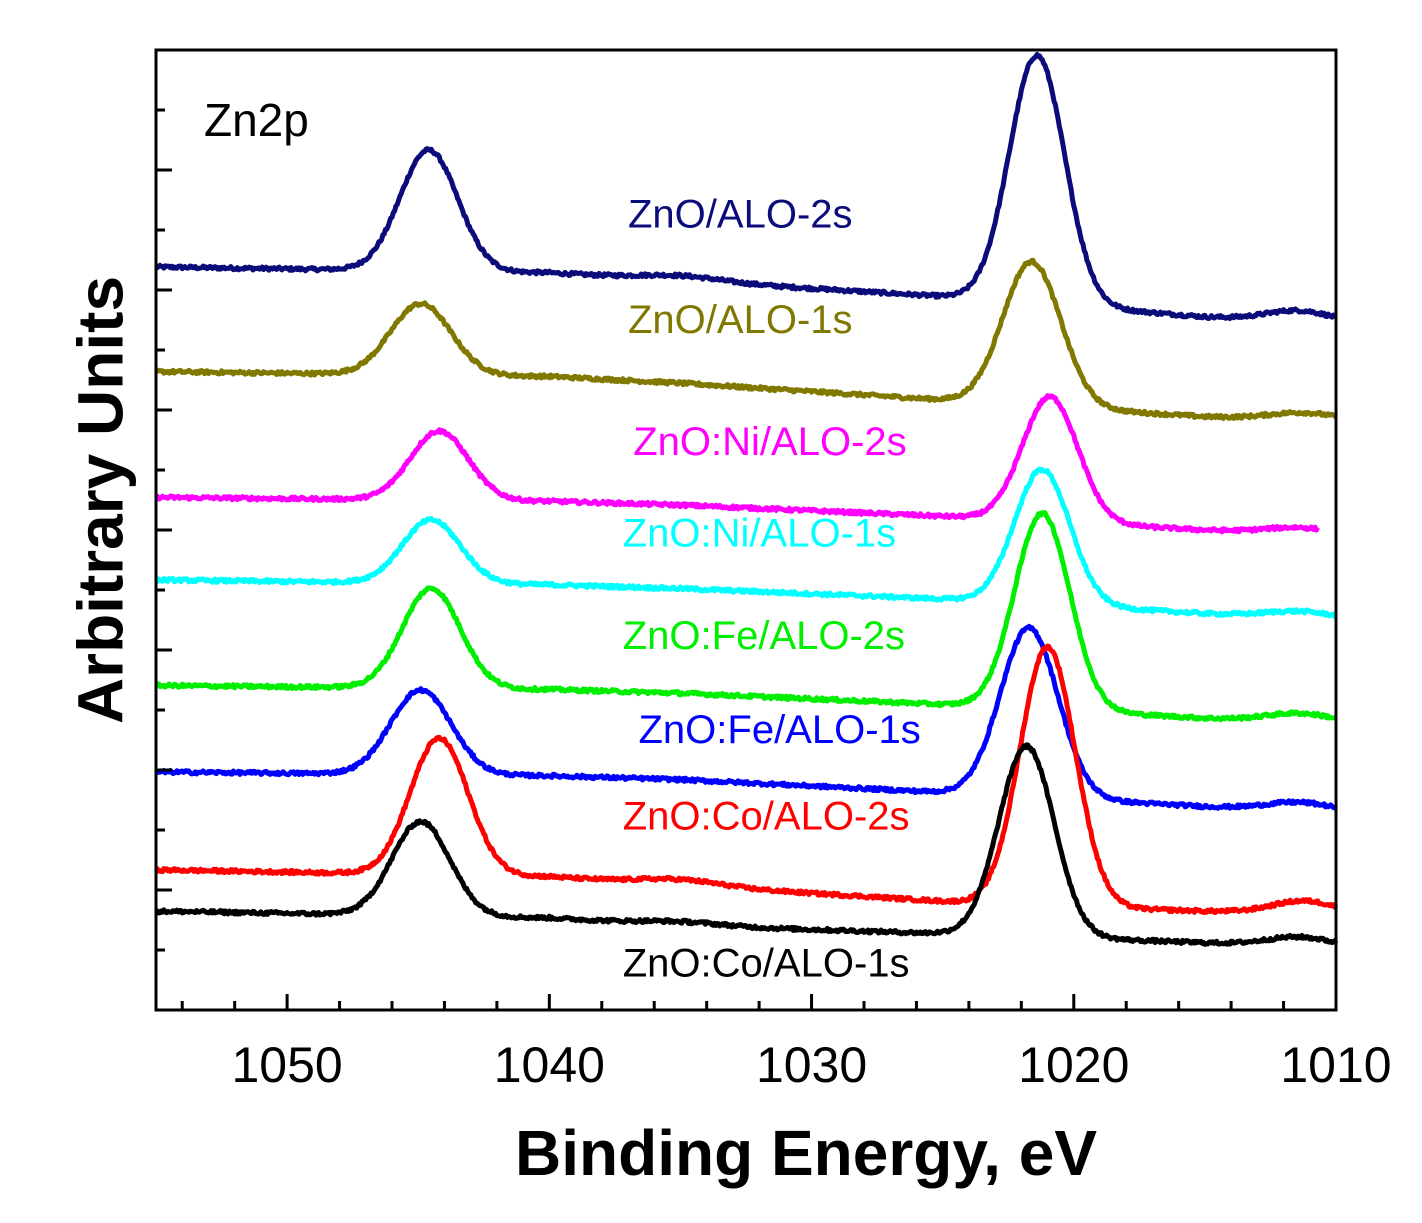  Describe the element at coordinates (769, 442) in the screenshot. I see `series-label: ZnO:Ni/ALO-2s` at that location.